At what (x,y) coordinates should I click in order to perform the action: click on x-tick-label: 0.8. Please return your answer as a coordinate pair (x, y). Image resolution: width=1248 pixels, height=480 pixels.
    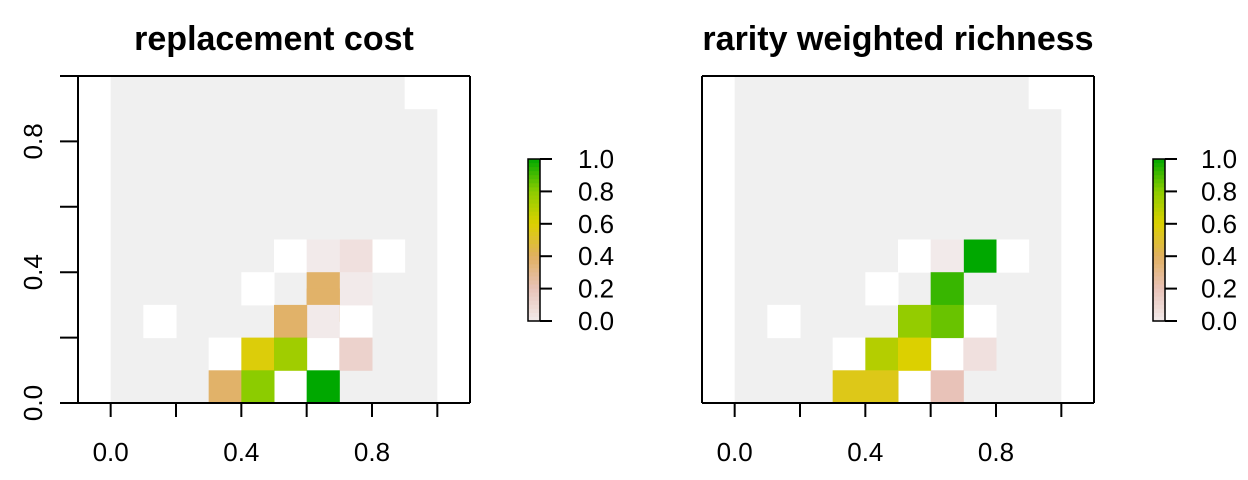
    Looking at the image, I should click on (996, 452).